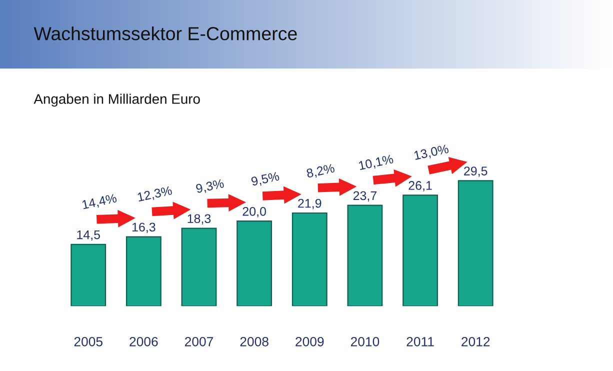  I want to click on x-tick-label: 2012, so click(476, 341).